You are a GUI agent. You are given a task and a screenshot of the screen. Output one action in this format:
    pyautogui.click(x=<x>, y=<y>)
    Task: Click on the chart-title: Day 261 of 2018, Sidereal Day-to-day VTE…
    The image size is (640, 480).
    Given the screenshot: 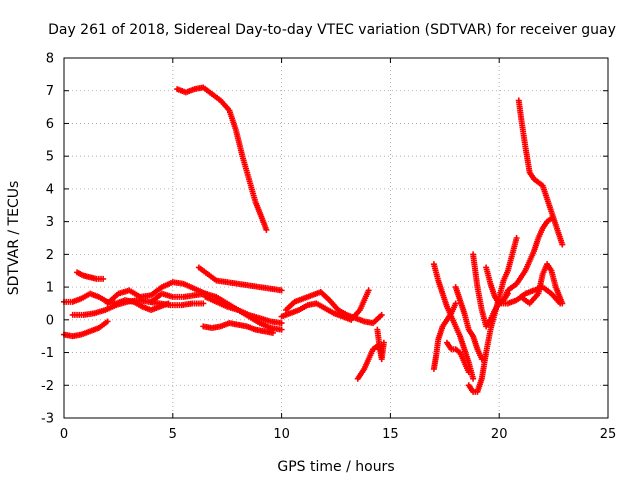 What is the action you would take?
    pyautogui.click(x=332, y=30)
    